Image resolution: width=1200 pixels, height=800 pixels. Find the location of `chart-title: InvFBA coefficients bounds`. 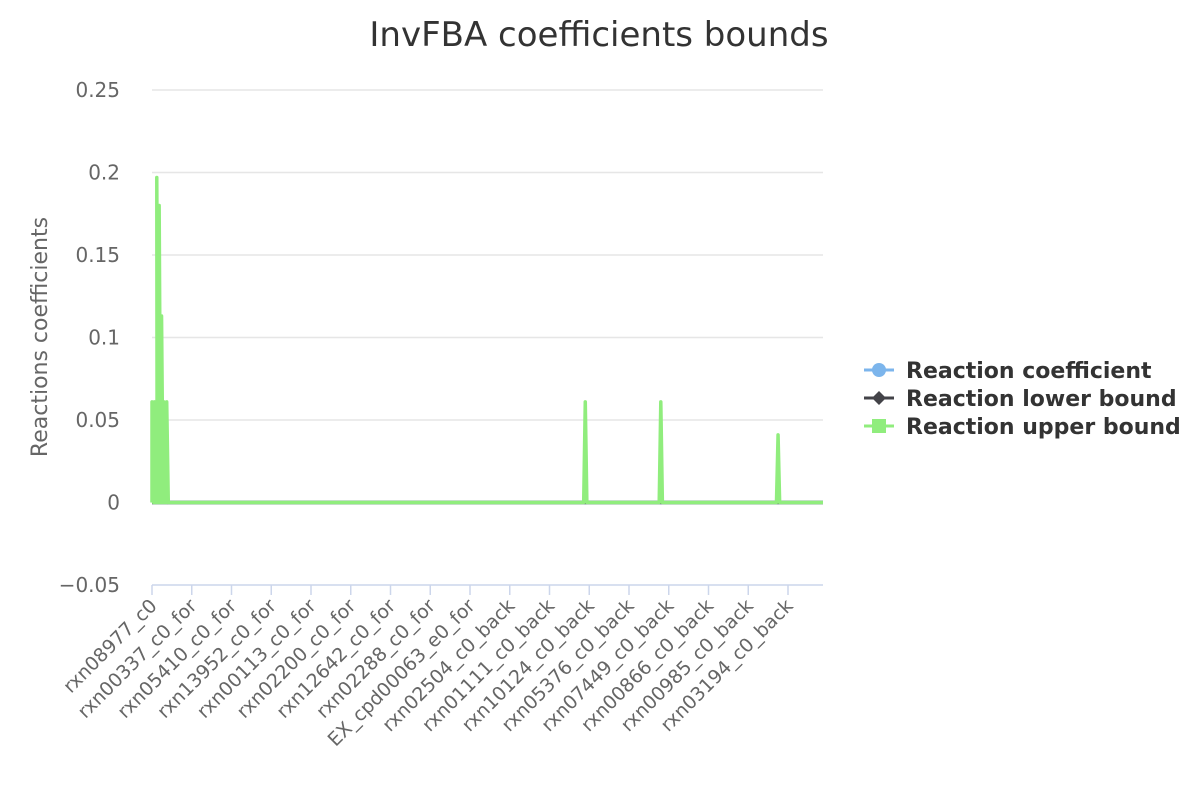

chart-title: InvFBA coefficients bounds is located at coordinates (598, 35).